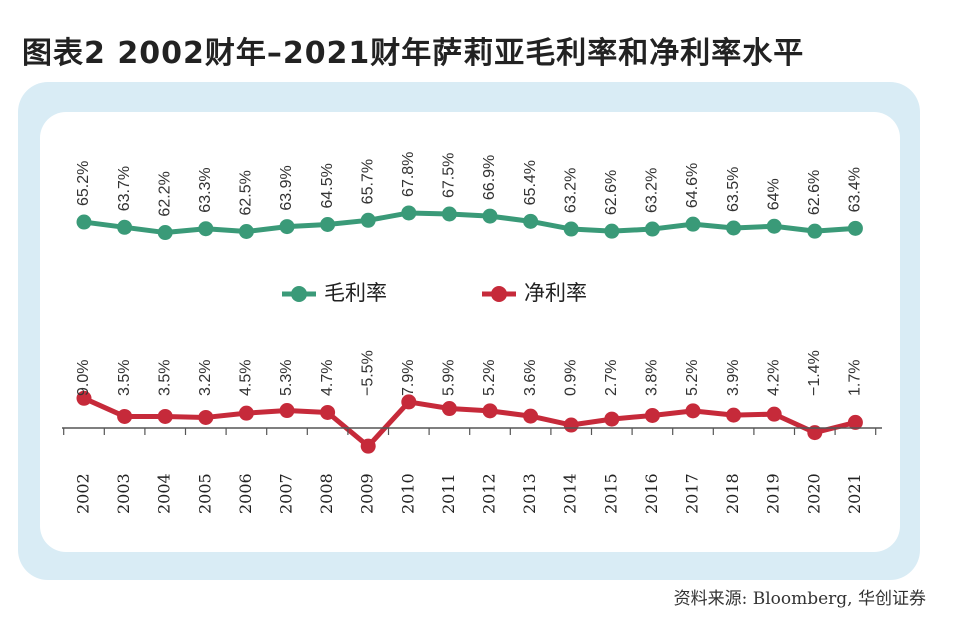 This screenshot has height=640, width=960. What do you see at coordinates (773, 378) in the screenshot?
I see `net-margin-data-label: 4.2%` at bounding box center [773, 378].